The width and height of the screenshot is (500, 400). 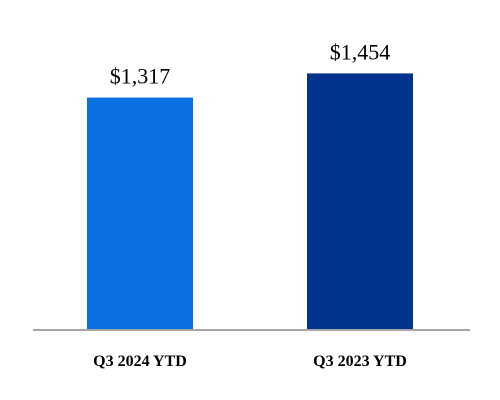 What do you see at coordinates (360, 361) in the screenshot?
I see `category-label-2: Q3 2023 YTD` at bounding box center [360, 361].